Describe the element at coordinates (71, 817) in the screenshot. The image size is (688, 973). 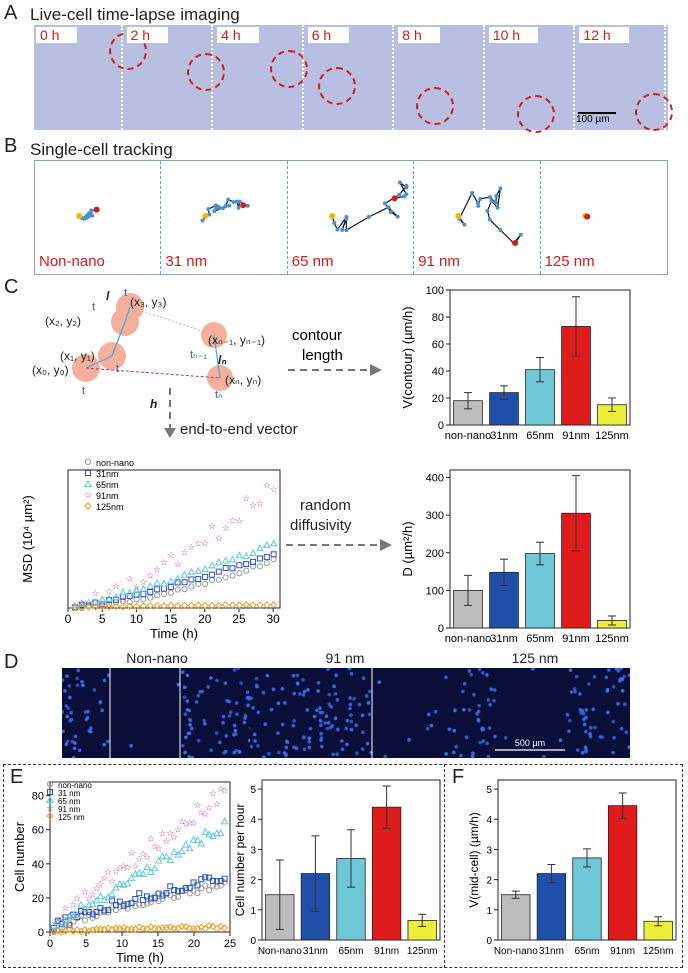
I see `legend-label: 125 nm` at that location.